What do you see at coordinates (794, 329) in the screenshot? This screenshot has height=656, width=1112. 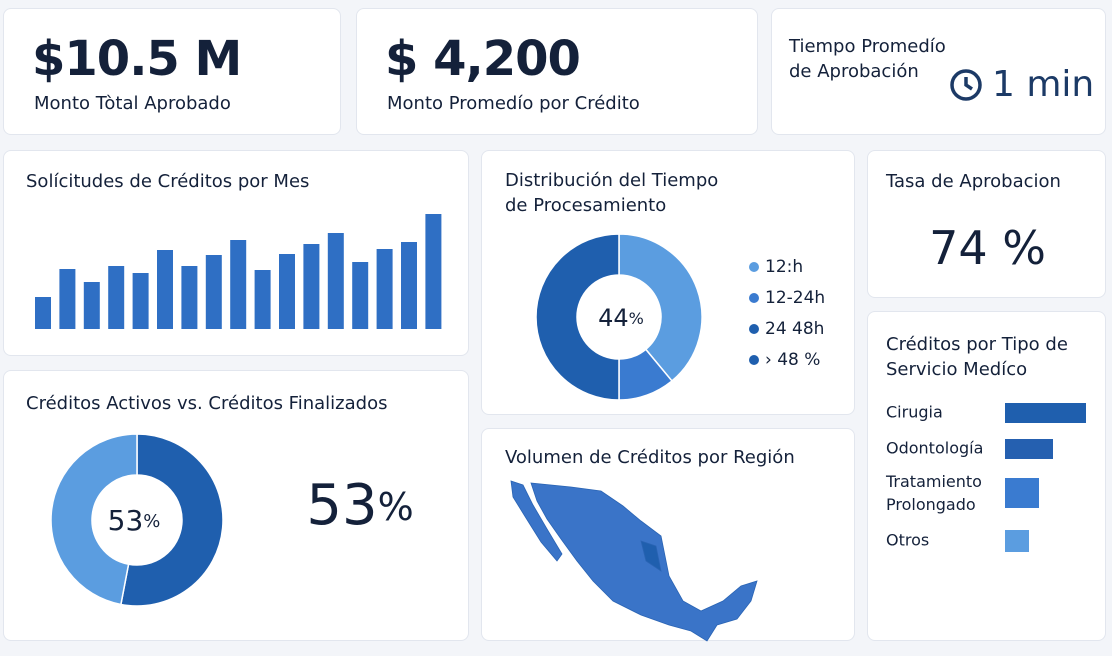 I see `legend-label: 24 48h` at bounding box center [794, 329].